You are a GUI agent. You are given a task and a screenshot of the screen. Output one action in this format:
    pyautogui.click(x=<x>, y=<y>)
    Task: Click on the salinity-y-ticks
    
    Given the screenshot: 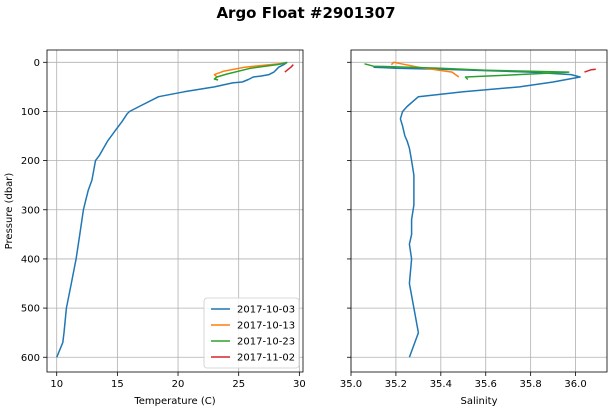 What is the action you would take?
    pyautogui.click(x=349, y=209)
    